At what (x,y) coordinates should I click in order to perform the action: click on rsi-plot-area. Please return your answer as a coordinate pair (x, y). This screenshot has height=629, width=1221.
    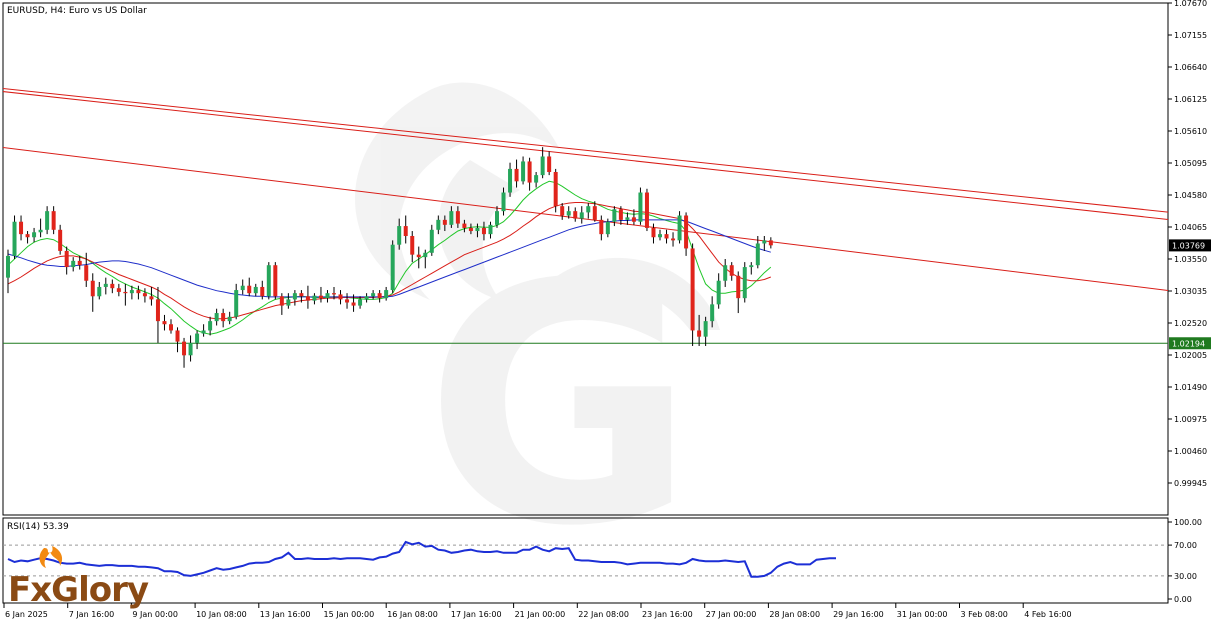
    Looking at the image, I should click on (585, 559).